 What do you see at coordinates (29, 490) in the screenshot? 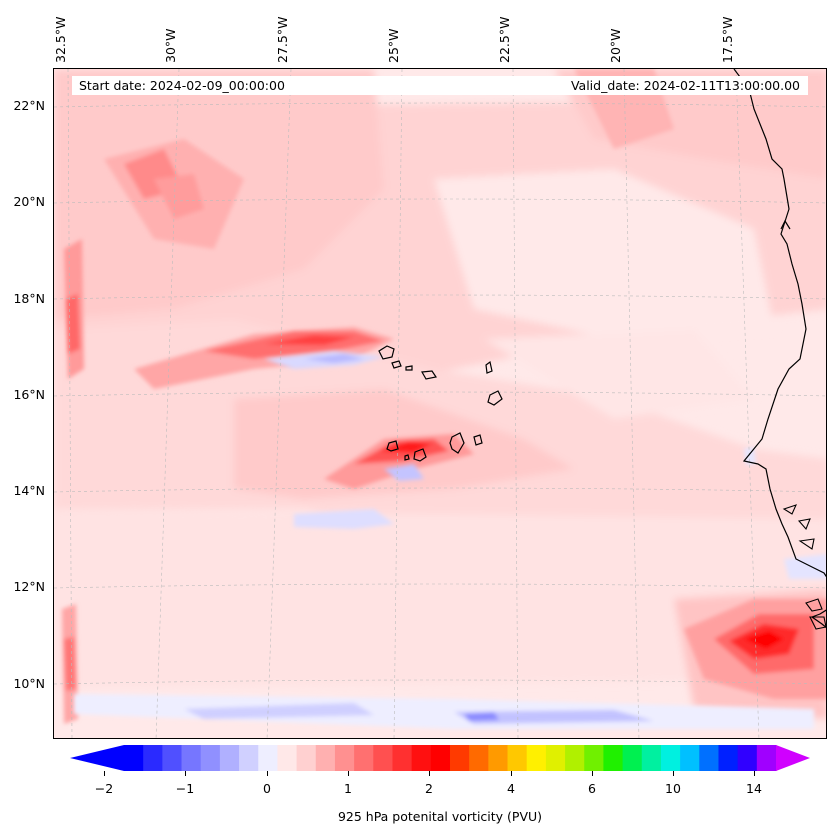
I see `lat-label-14n: 14°N` at bounding box center [29, 490].